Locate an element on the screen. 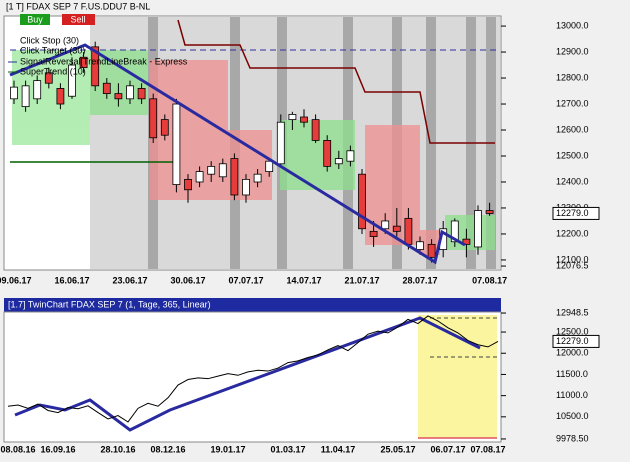  x-tick-label: 16.06.17 is located at coordinates (71, 280).